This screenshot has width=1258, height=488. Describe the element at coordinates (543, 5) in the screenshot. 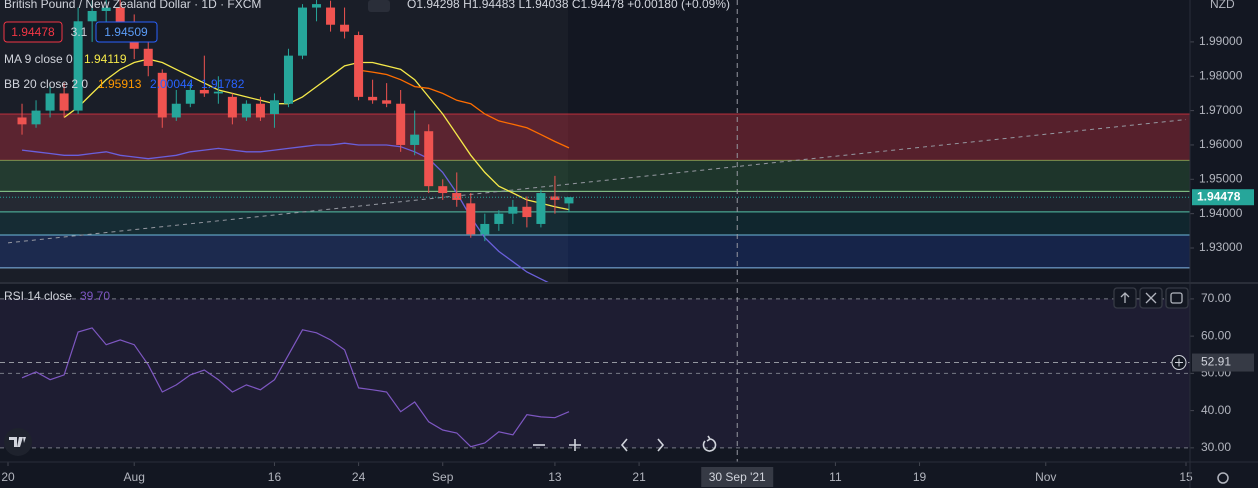

I see `ohlc-low: L1.94038` at that location.